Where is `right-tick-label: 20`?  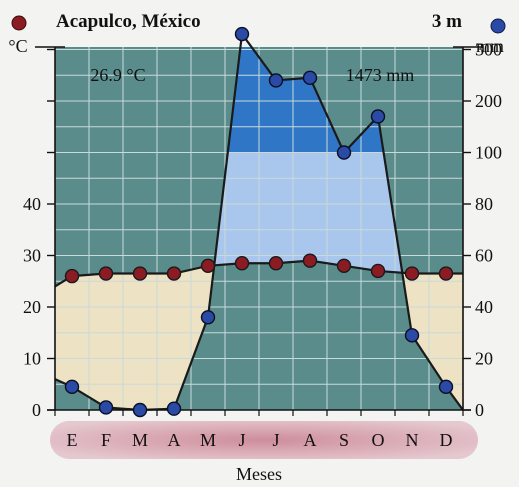
right-tick-label: 20 is located at coordinates (484, 359).